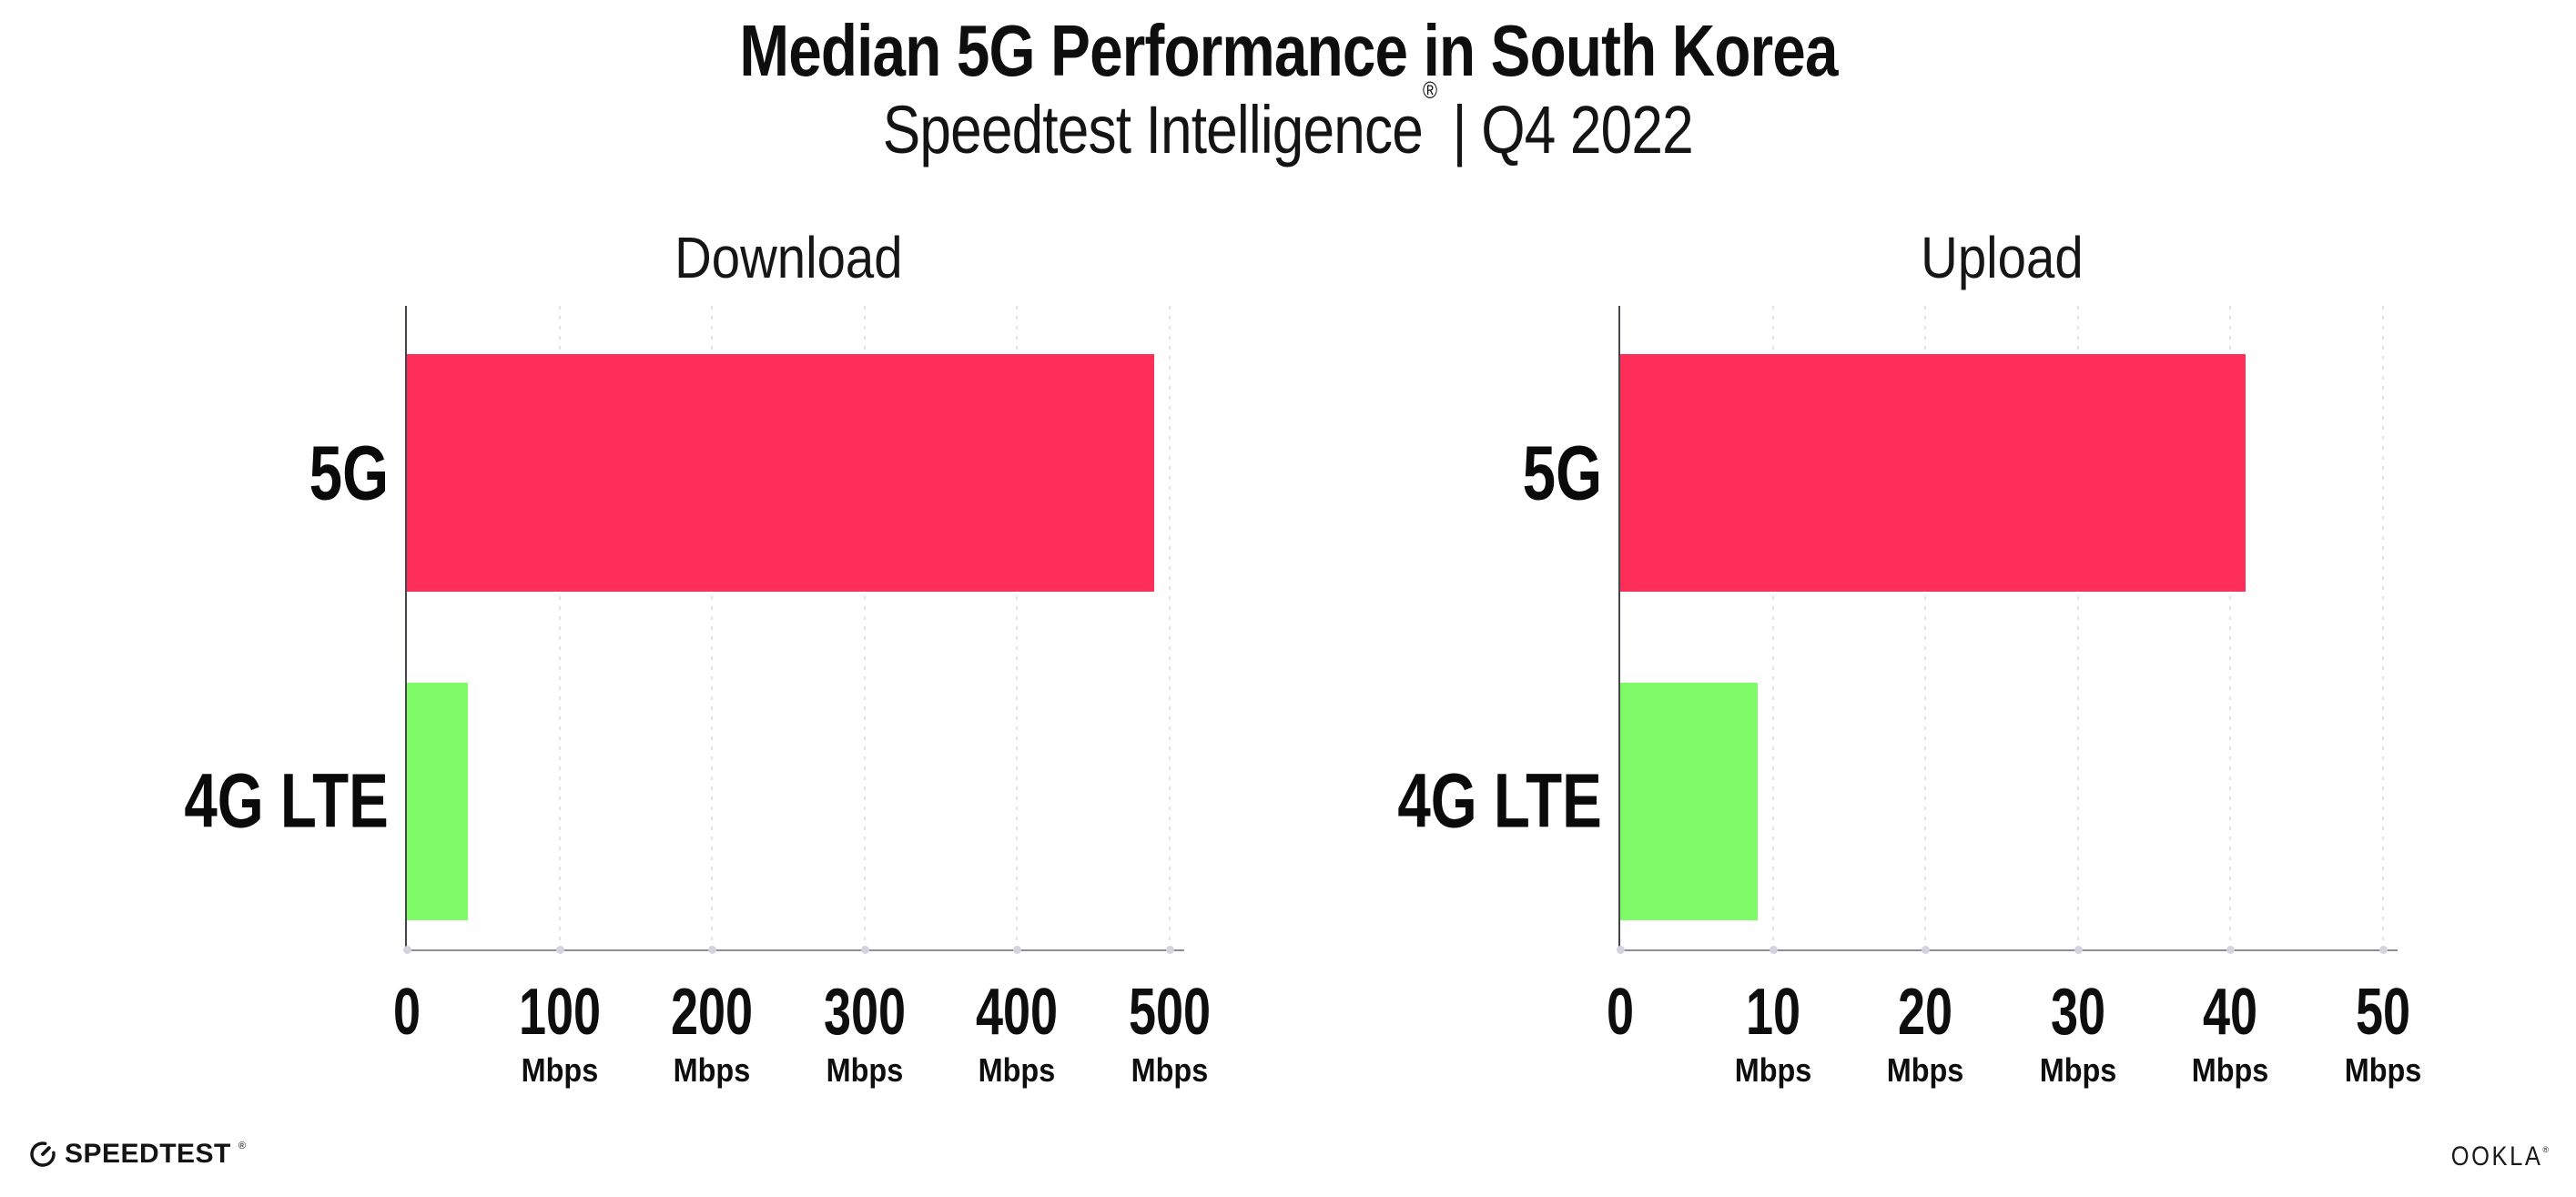 This screenshot has height=1197, width=2576. I want to click on x-tick-value: 50, so click(2383, 1012).